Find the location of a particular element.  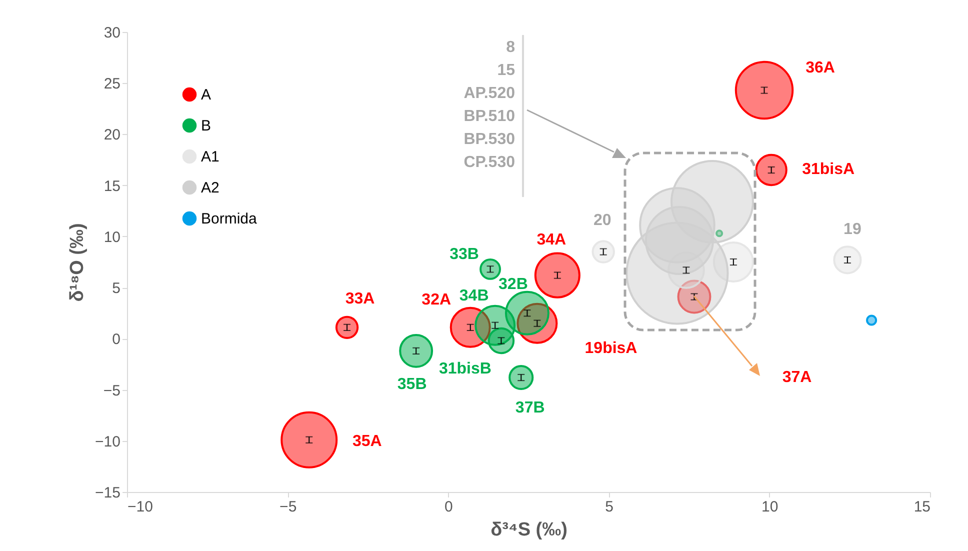

annotation: 20 is located at coordinates (602, 220).